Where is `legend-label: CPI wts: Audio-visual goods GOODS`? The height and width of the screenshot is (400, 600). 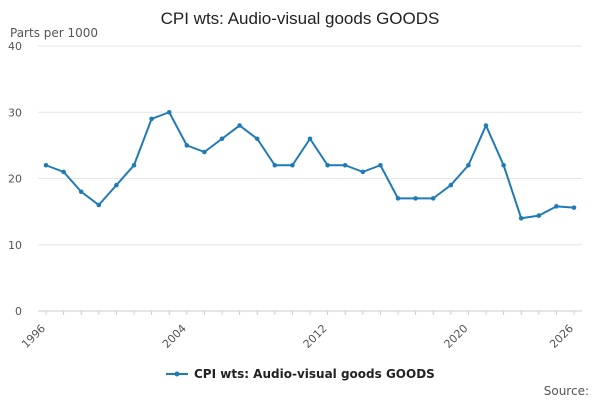 legend-label: CPI wts: Audio-visual goods GOODS is located at coordinates (314, 374).